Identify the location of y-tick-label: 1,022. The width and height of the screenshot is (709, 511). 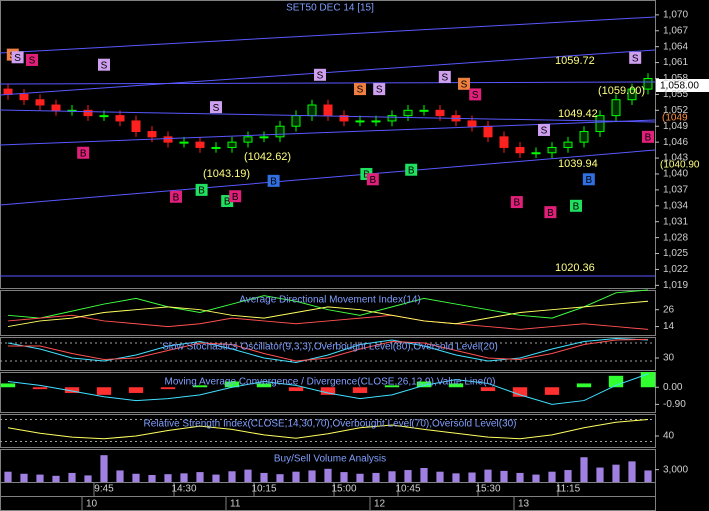
(675, 269).